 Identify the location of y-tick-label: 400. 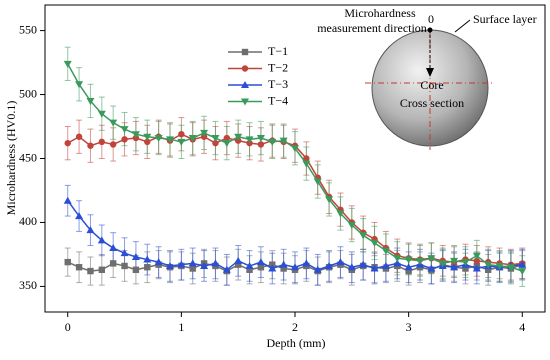
(28, 221).